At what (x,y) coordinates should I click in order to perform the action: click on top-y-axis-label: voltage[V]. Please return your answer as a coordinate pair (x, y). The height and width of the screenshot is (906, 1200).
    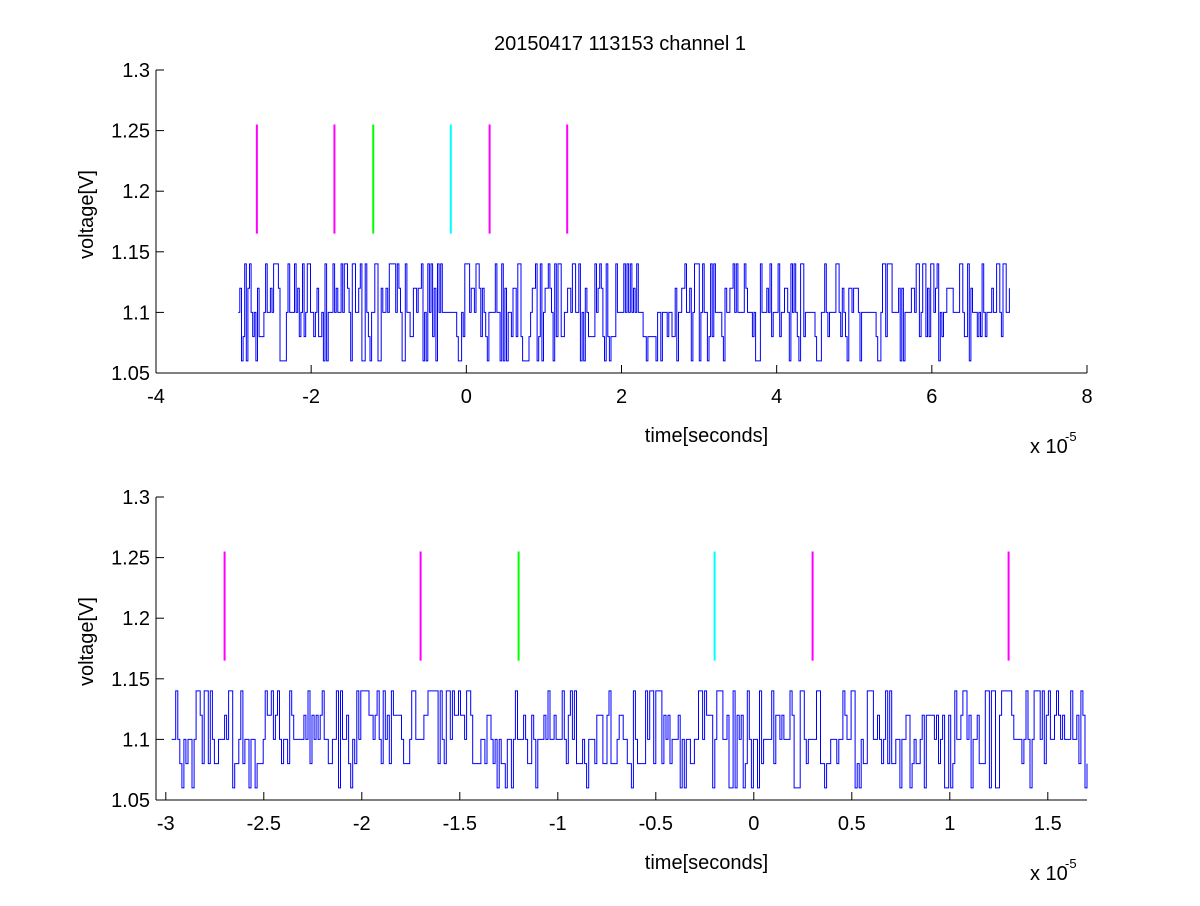
    Looking at the image, I should click on (87, 214).